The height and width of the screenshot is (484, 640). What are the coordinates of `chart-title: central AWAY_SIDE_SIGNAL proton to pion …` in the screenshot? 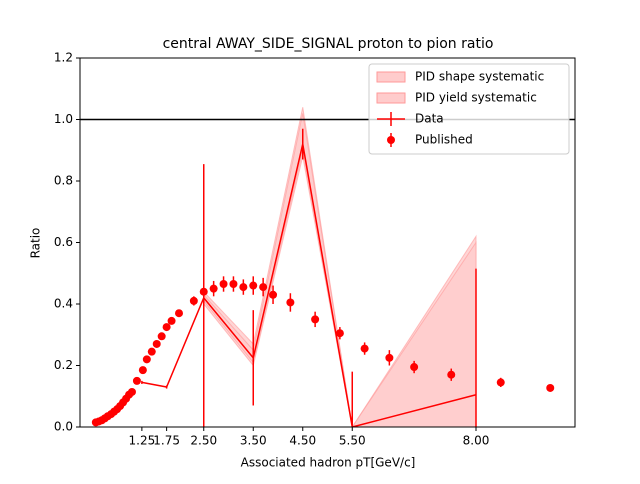 It's located at (328, 44).